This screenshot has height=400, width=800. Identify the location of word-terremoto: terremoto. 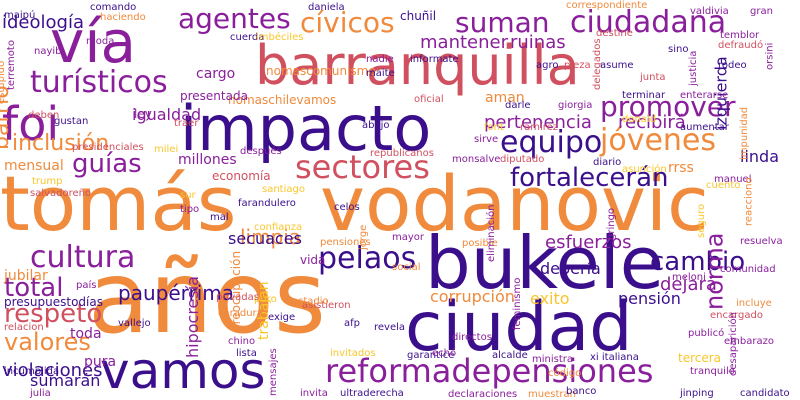
(11, 65).